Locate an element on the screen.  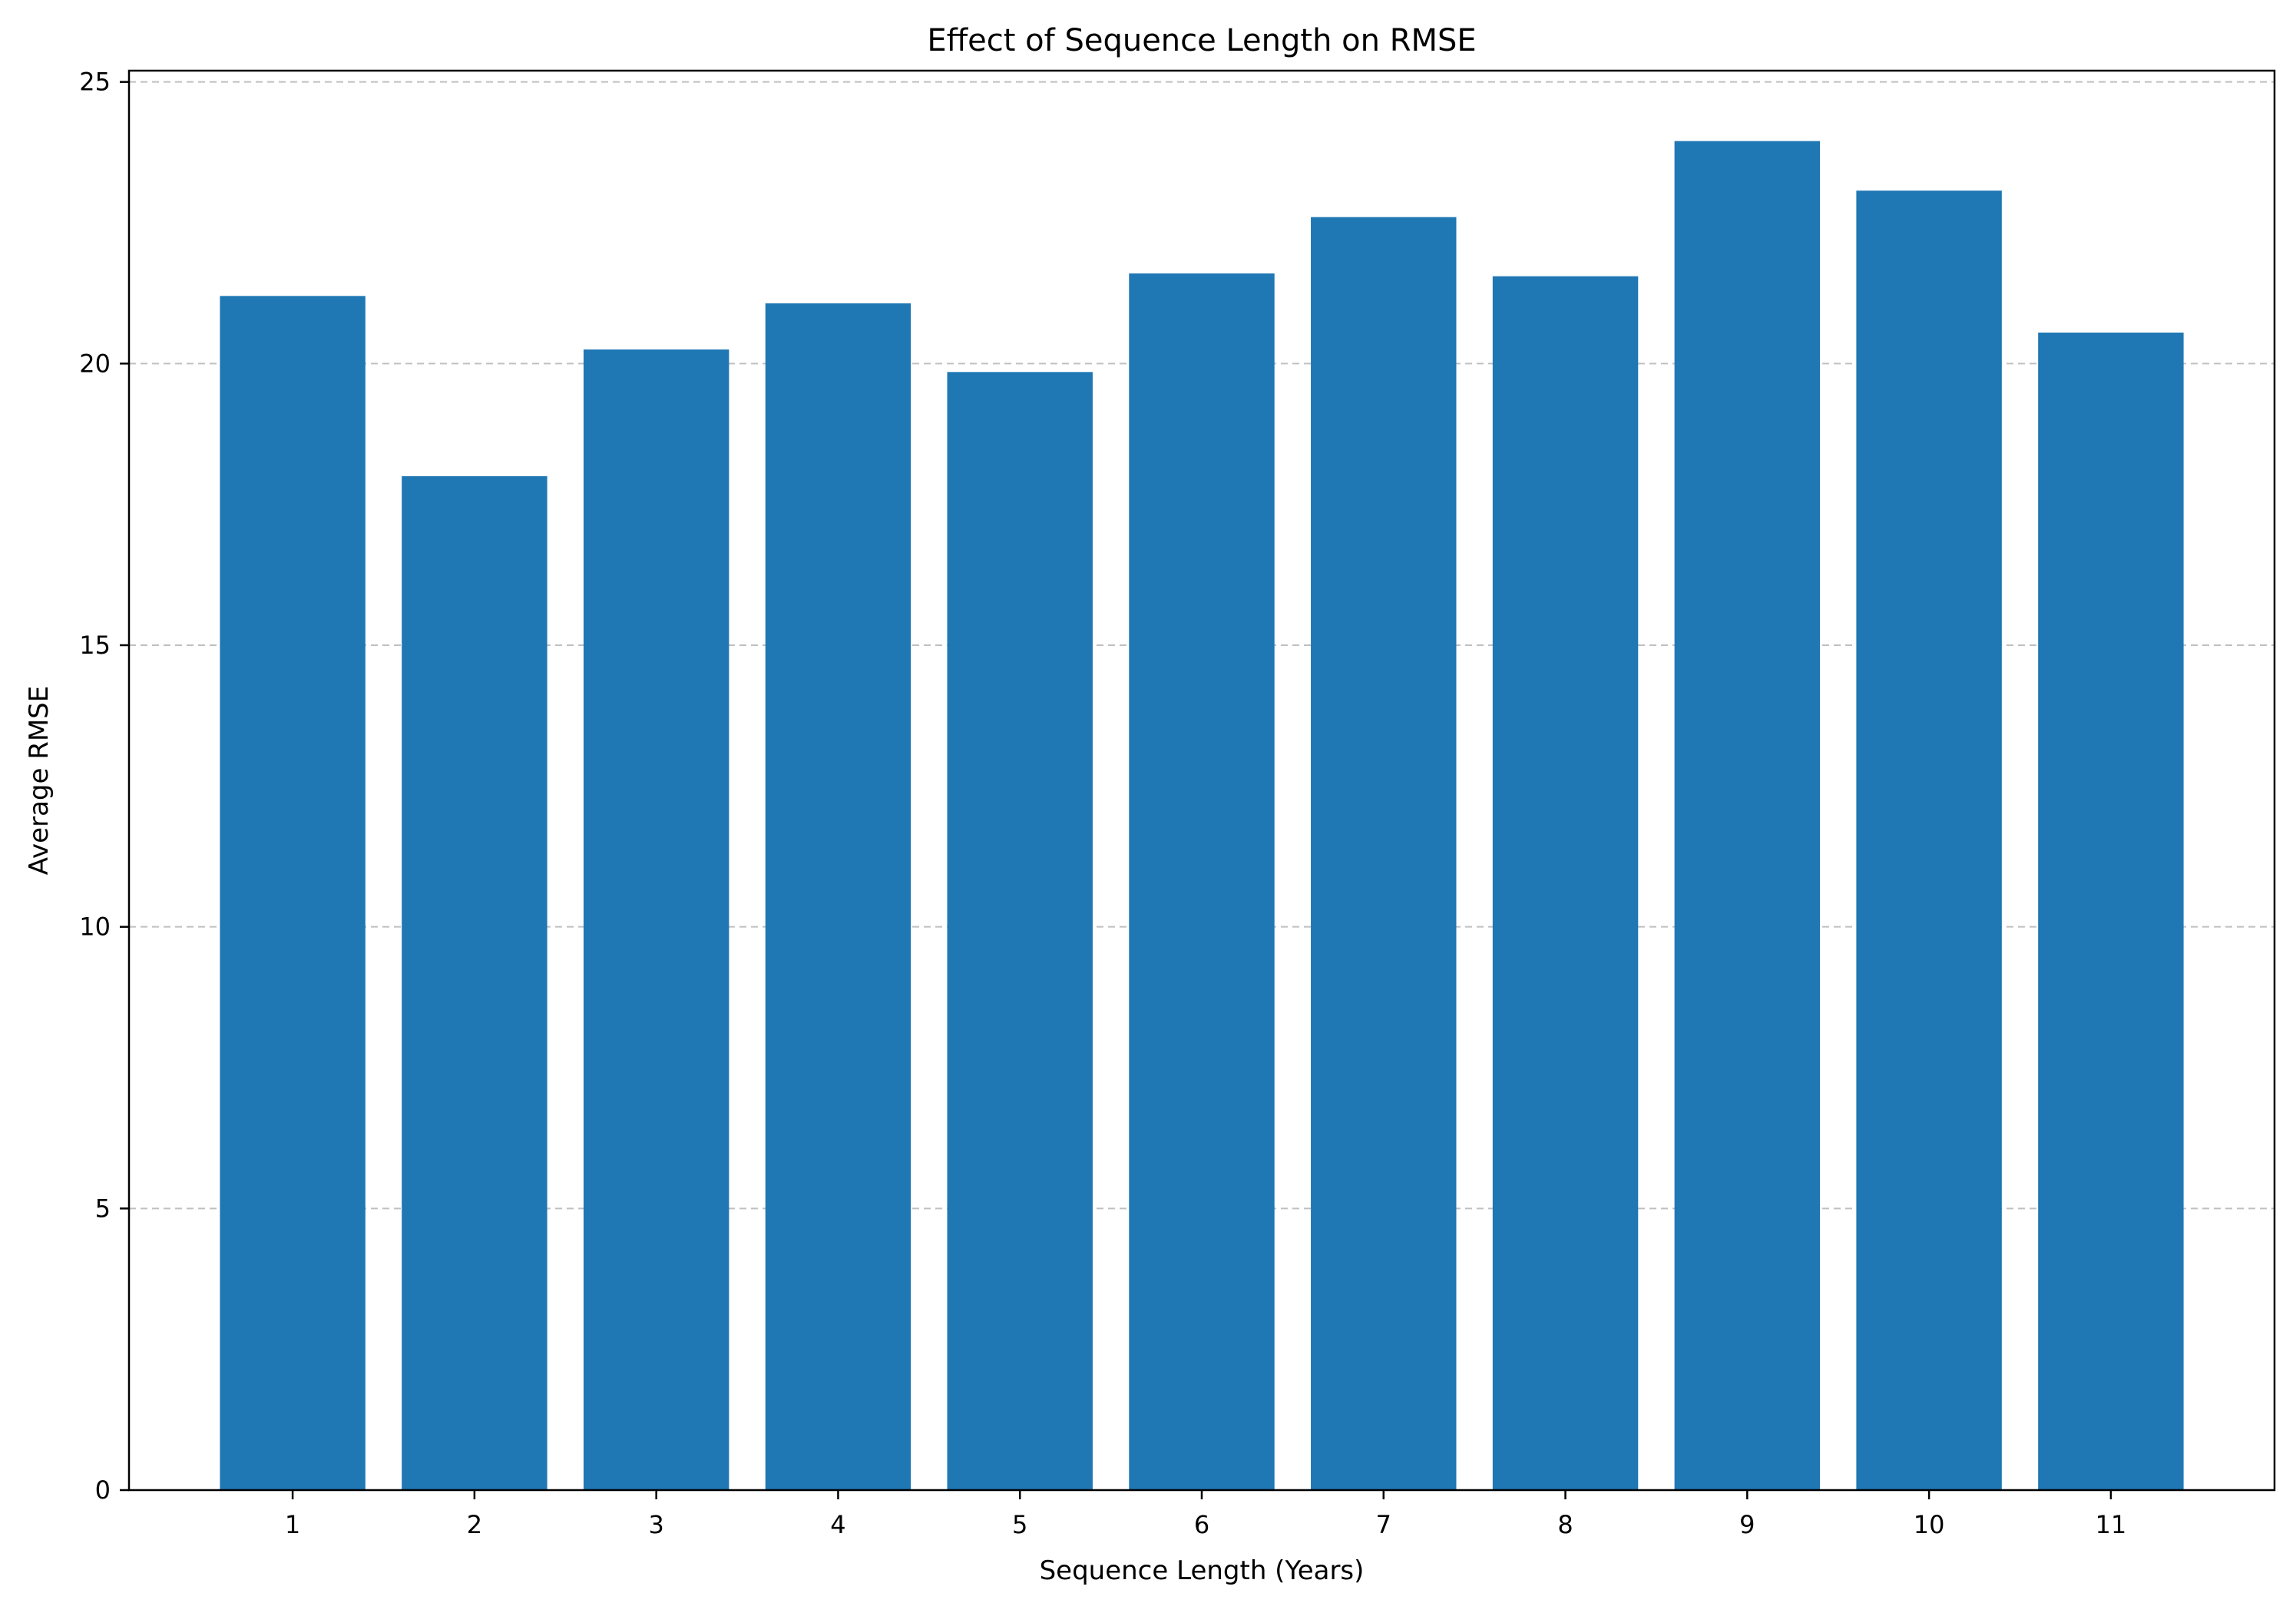
y-axis-ticks: 0 5 10 15 20 25 is located at coordinates (104, 786).